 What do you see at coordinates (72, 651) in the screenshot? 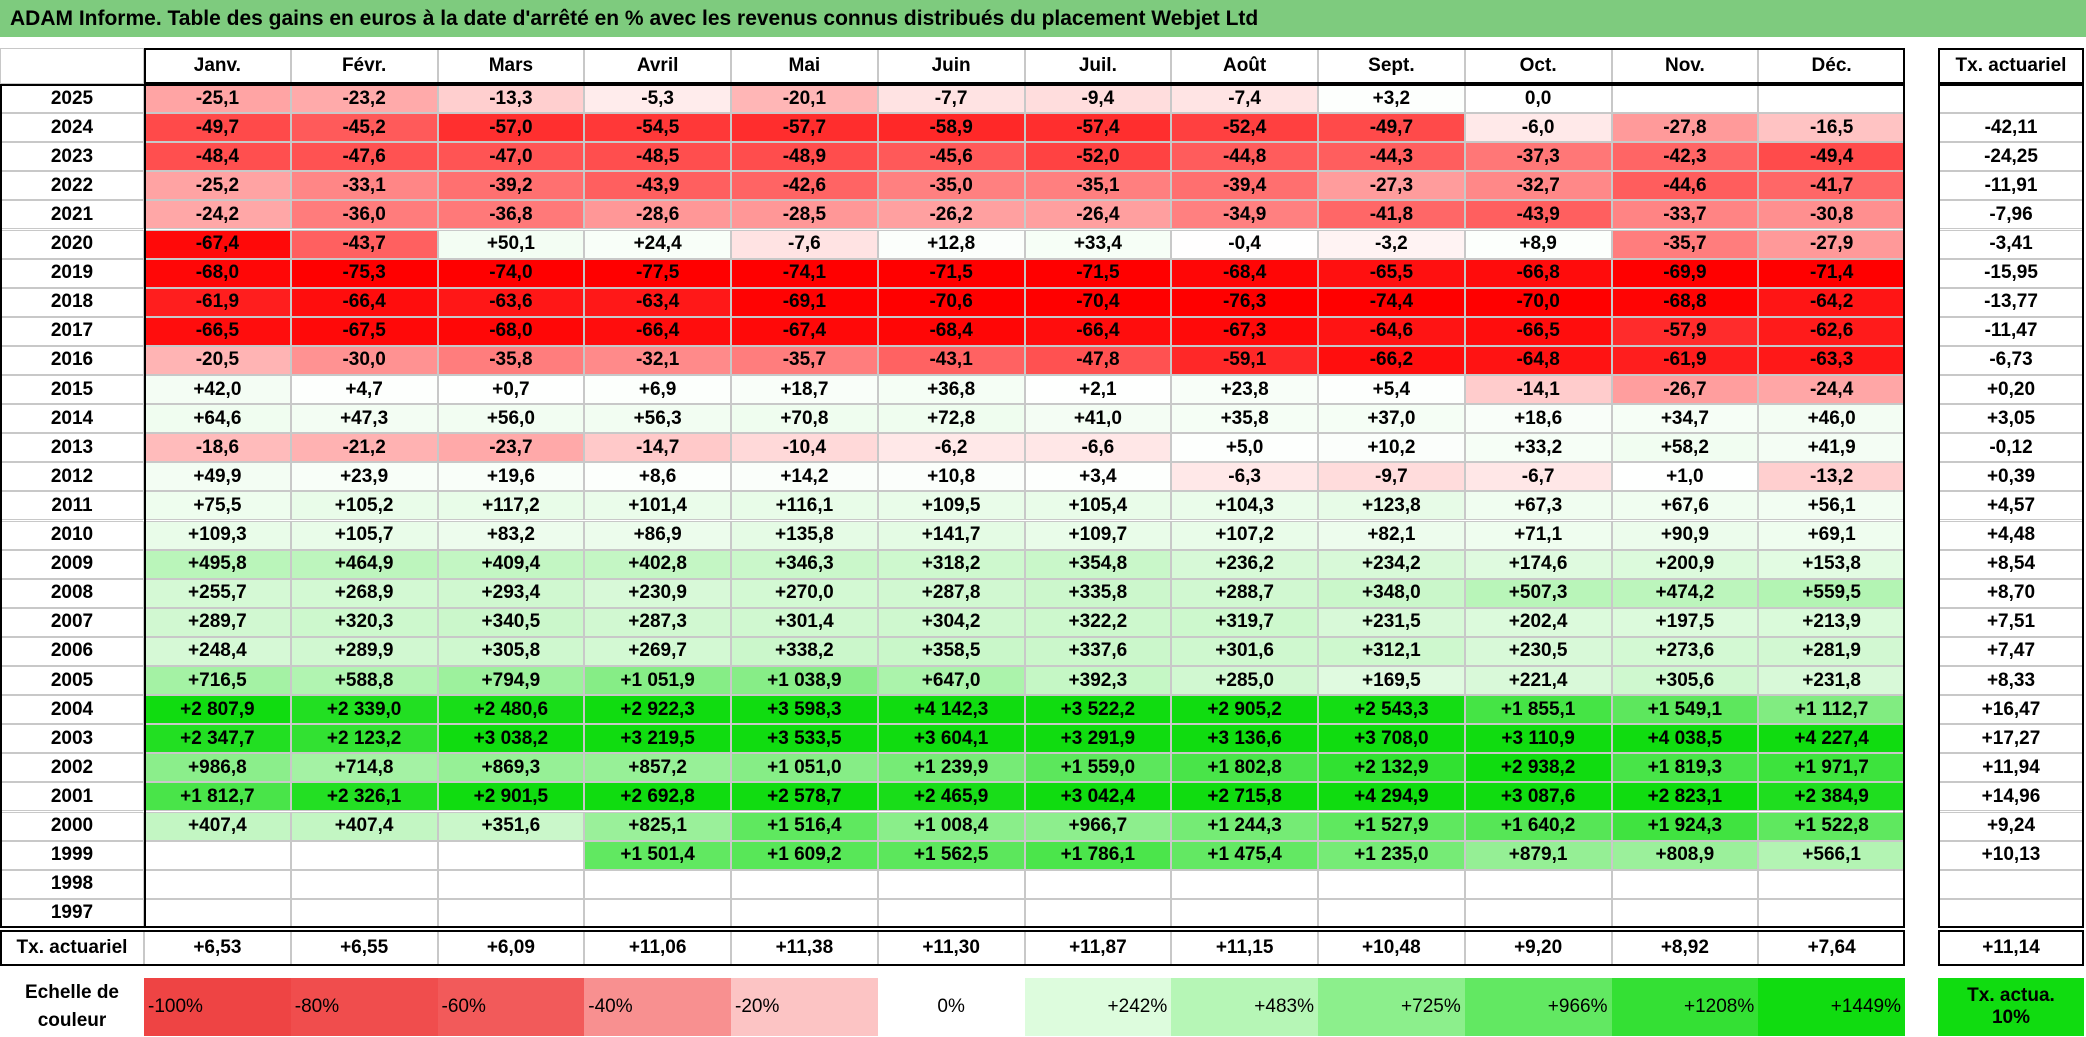
I see `row-header: 2006` at bounding box center [72, 651].